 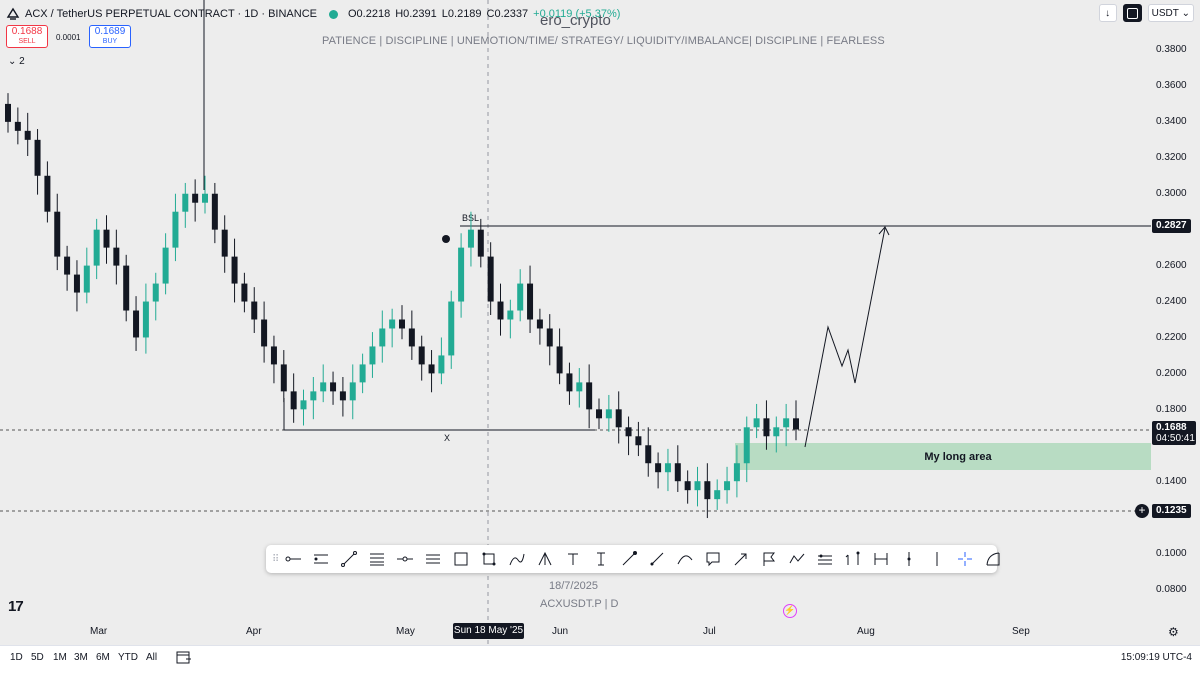 What do you see at coordinates (37, 657) in the screenshot?
I see `timeframe-5d: 5D` at bounding box center [37, 657].